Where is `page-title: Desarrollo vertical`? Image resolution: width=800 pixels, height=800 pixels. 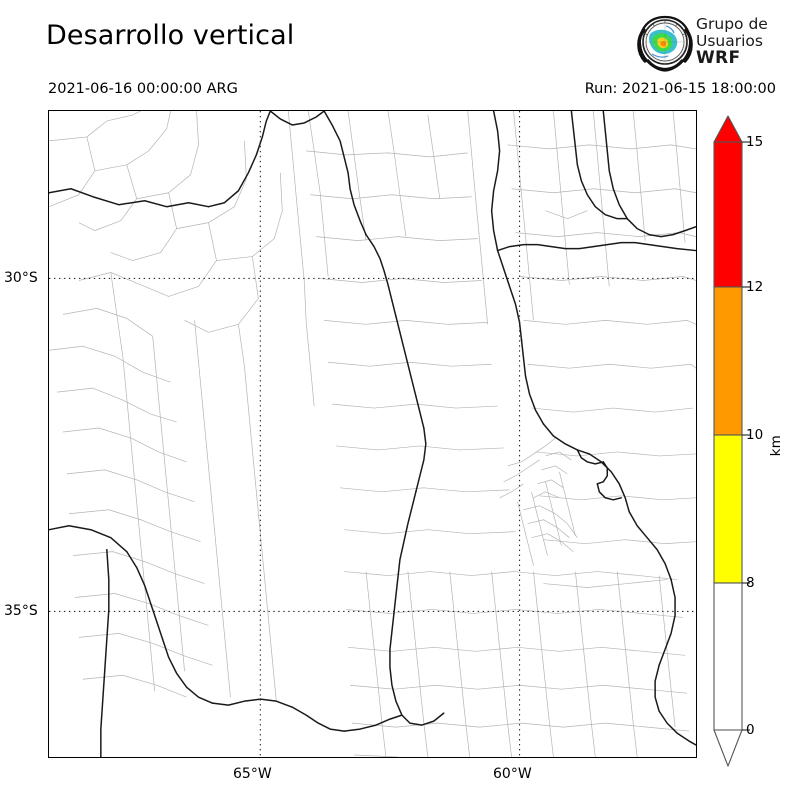
page-title: Desarrollo vertical is located at coordinates (170, 35).